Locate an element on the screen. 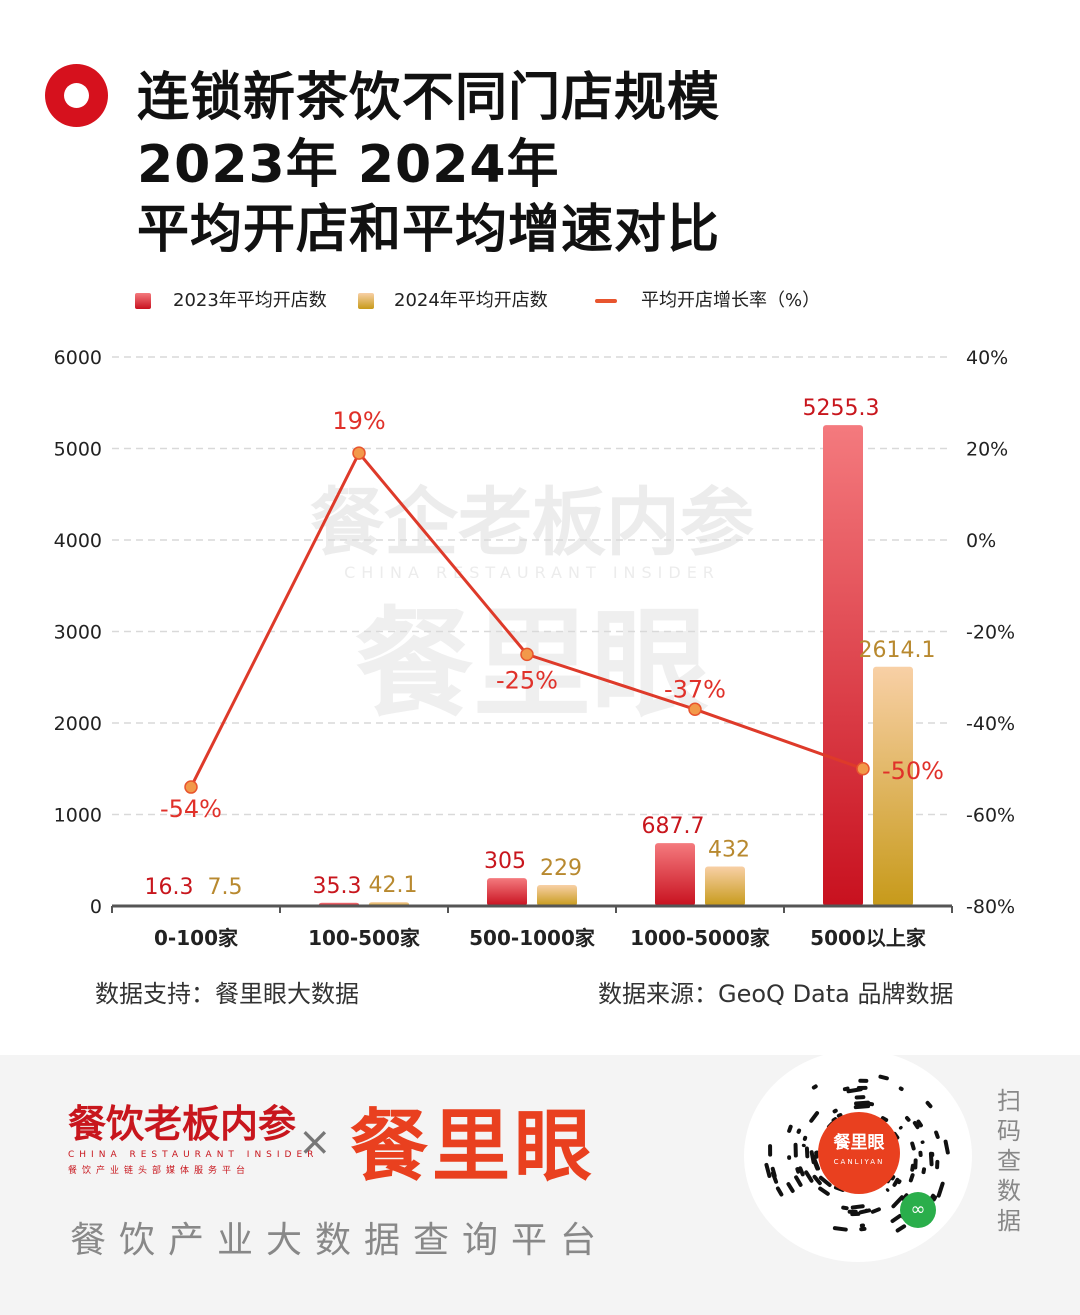  title-line-1: 连锁新茶饮不同门店规模 is located at coordinates (429, 98).